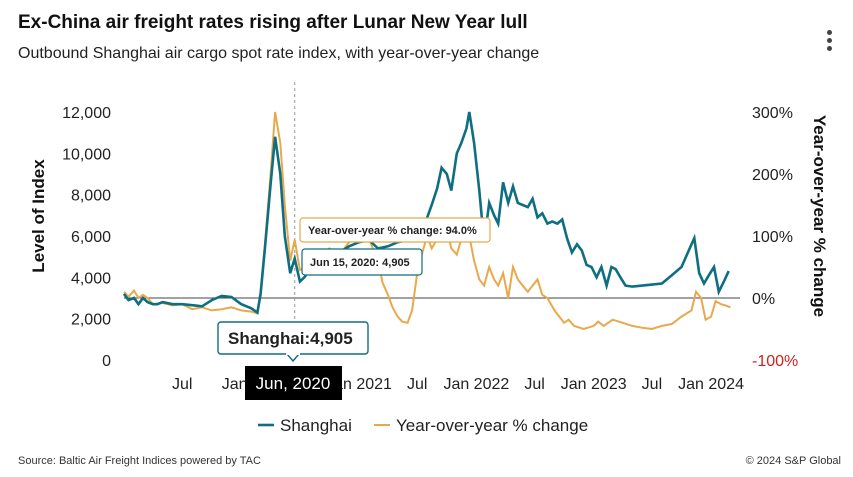 Image resolution: width=853 pixels, height=477 pixels. Describe the element at coordinates (91, 278) in the screenshot. I see `y-left-tick-label: 4,000` at that location.